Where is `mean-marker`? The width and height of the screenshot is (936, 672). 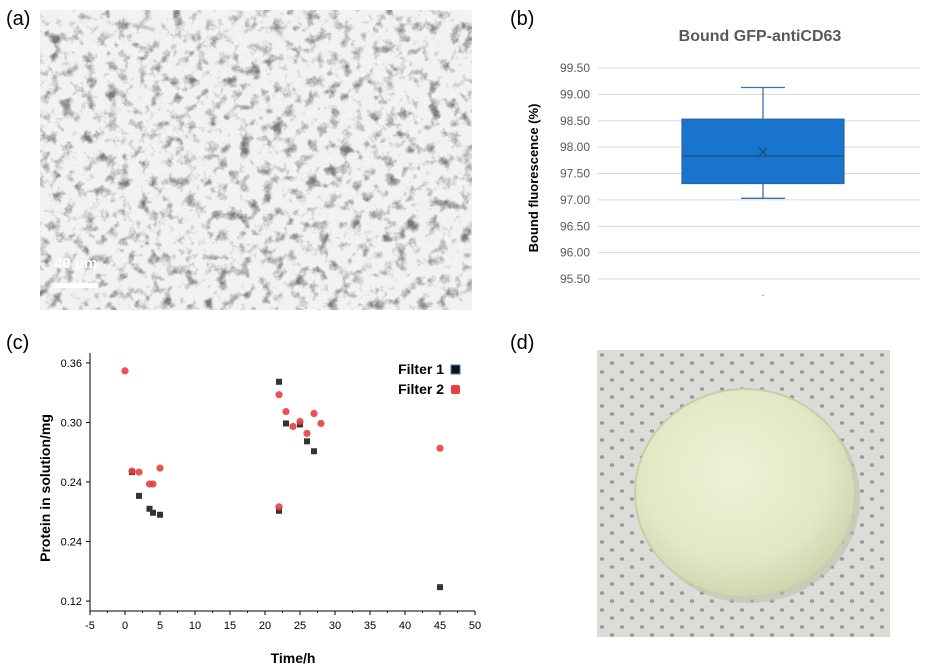
mean-marker is located at coordinates (763, 152).